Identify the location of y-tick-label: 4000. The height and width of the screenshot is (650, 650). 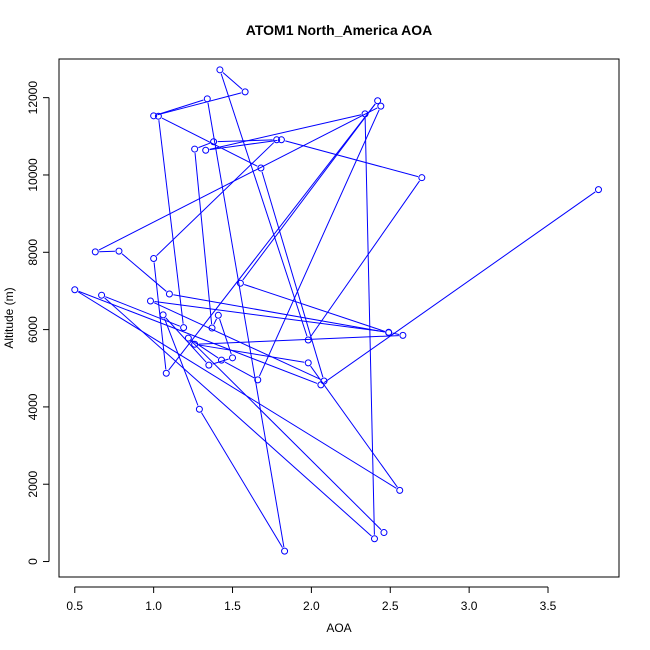
(33, 406).